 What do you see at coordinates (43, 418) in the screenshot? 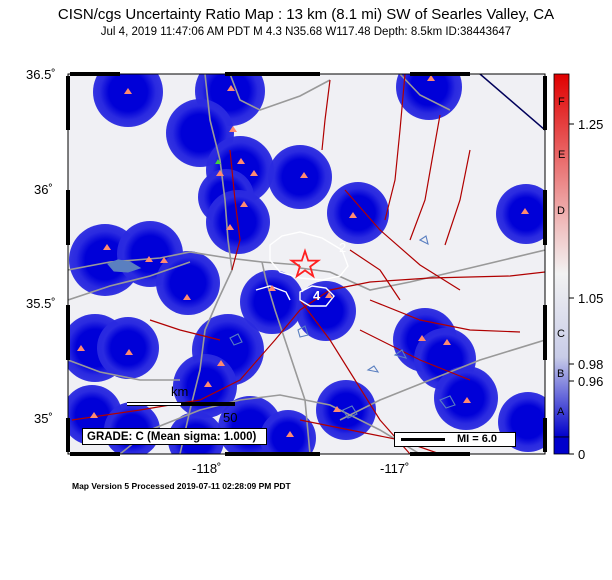
I see `lat-label: 35˚` at bounding box center [43, 418].